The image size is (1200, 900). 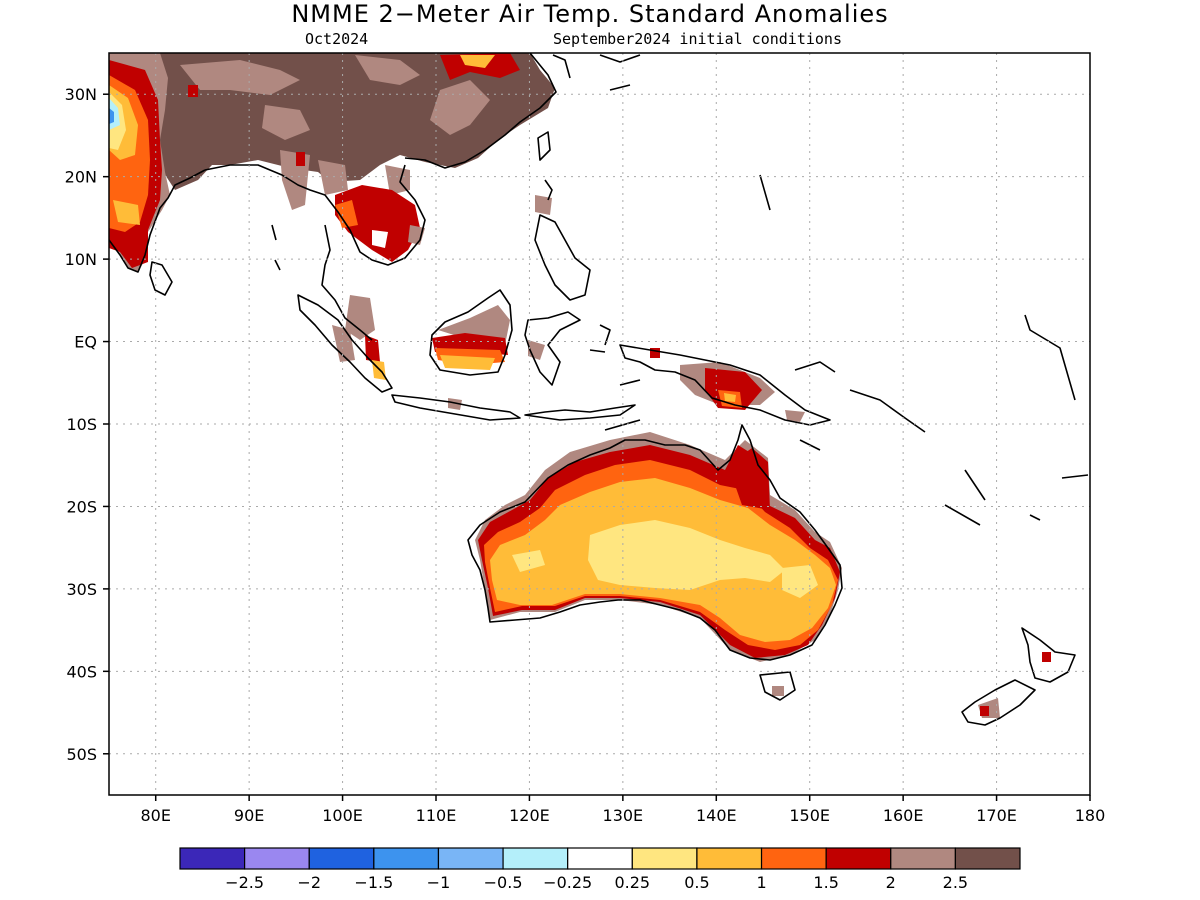 I want to click on lon-tick-label: 160E, so click(x=903, y=815).